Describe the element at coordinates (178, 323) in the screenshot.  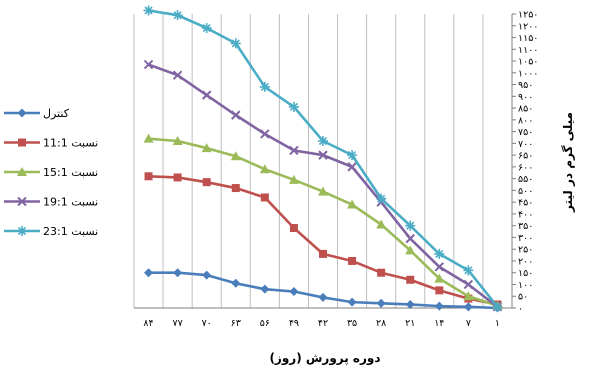
I see `x-tick-label: ۷۷` at that location.